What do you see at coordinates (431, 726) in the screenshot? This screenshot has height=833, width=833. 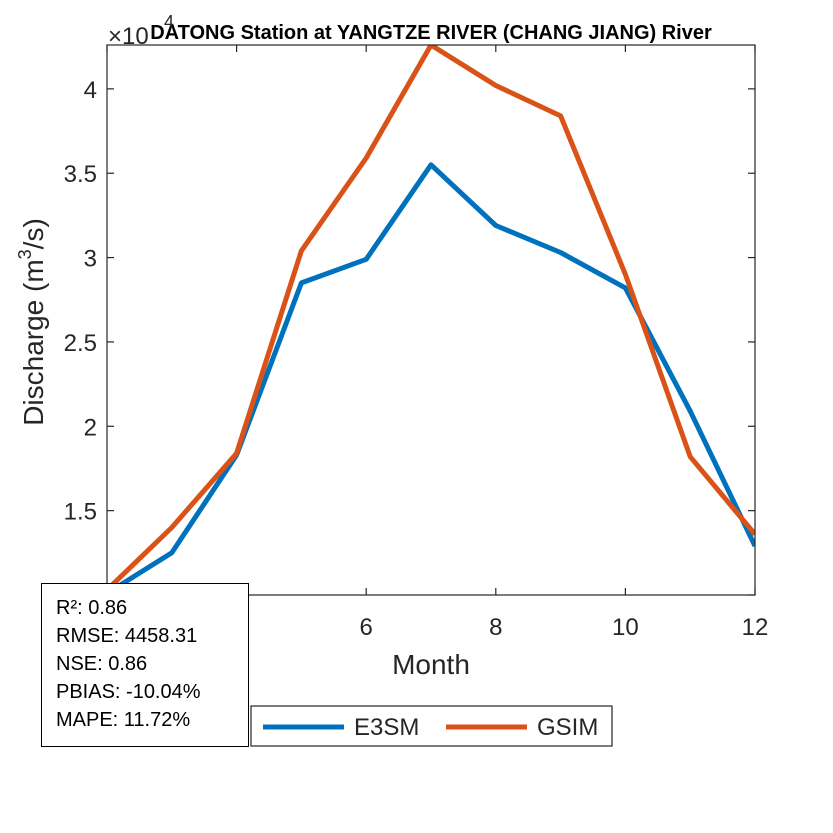 I see `legend: E3SM GSIM` at bounding box center [431, 726].